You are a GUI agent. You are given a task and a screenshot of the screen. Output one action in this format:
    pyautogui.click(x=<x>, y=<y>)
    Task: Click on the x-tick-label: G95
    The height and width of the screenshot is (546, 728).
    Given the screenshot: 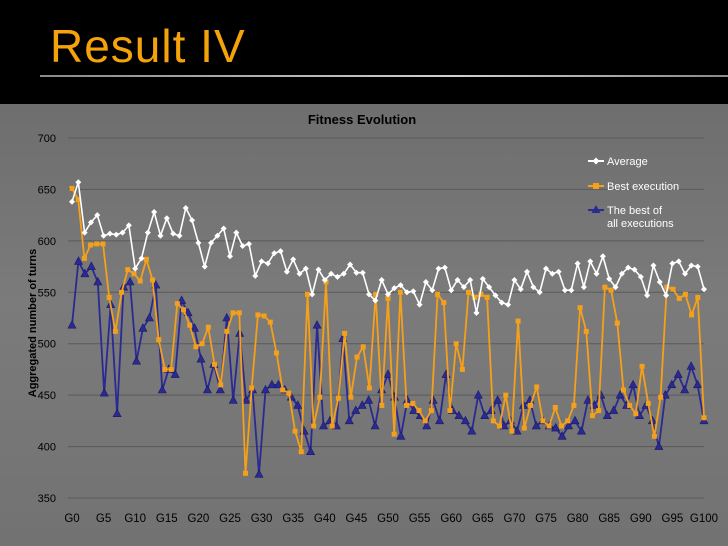 What is the action you would take?
    pyautogui.click(x=673, y=519)
    